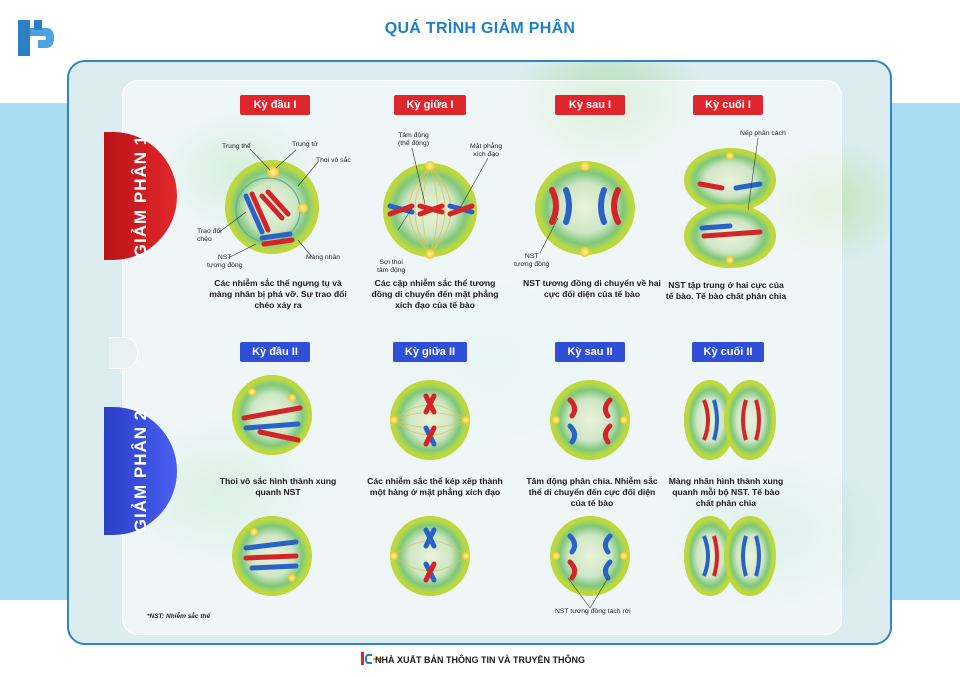 The image size is (960, 678). I want to click on label-homologous-chromosomes: NST tương đồng, so click(225, 261).